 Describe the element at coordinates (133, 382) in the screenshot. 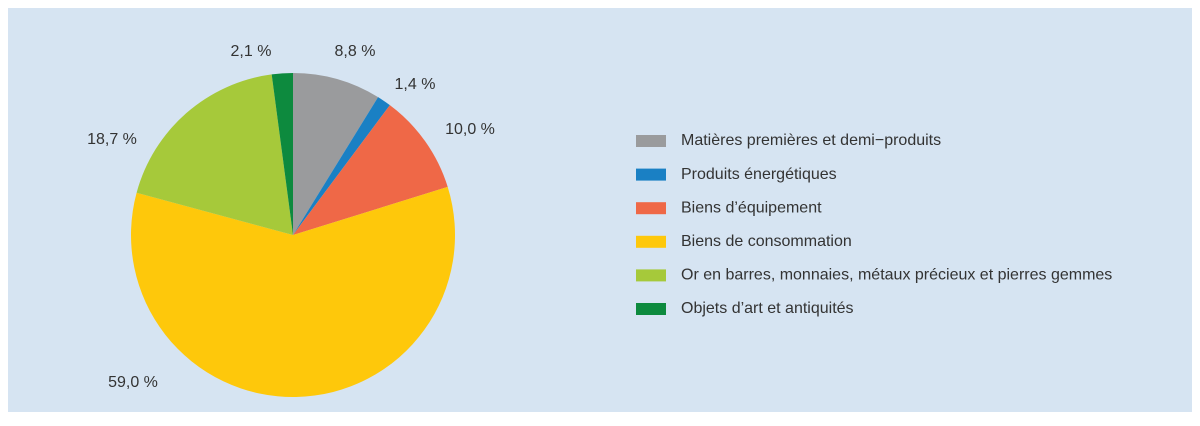

I see `data-label: 59,0 %` at that location.